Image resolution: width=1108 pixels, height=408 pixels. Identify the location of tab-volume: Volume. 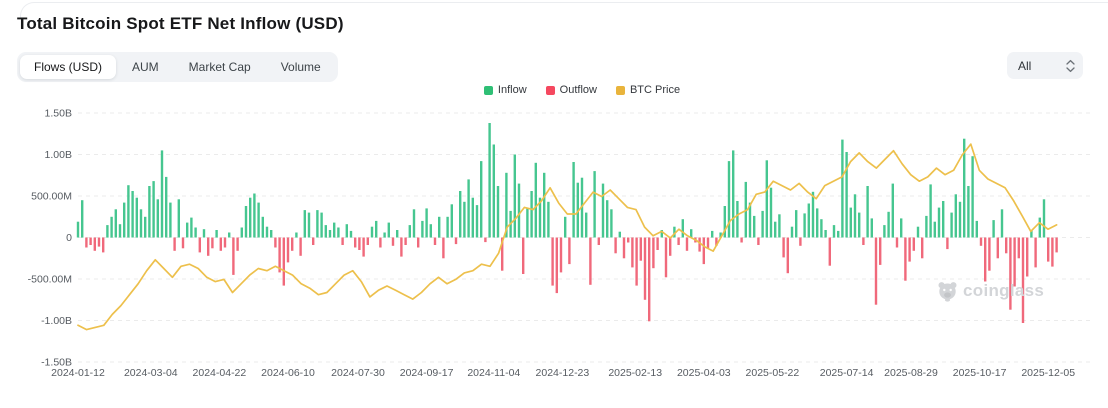
(300, 67).